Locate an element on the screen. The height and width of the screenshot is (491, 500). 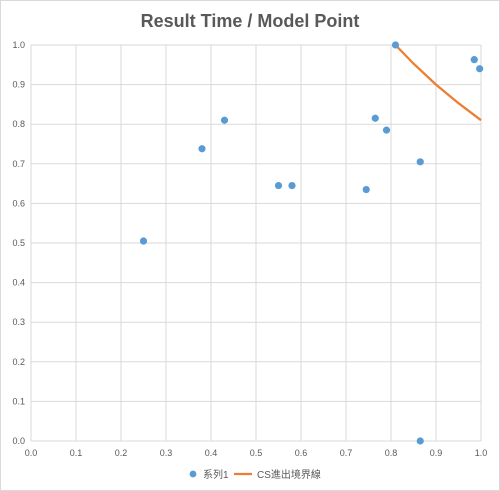
y-tick-label: 0.3 is located at coordinates (18, 322).